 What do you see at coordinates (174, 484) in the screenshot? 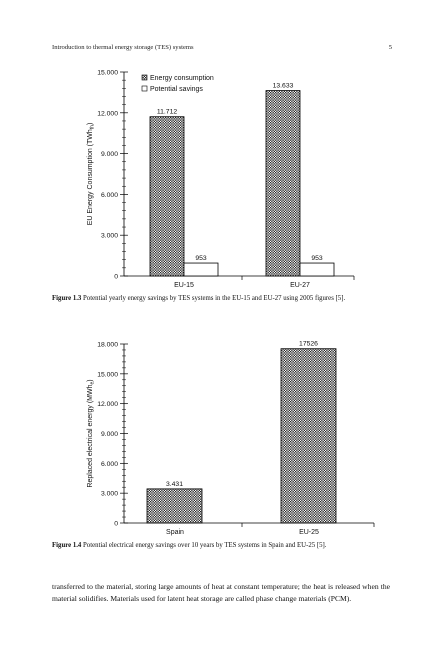
I see `bar-data-label: 3.431` at bounding box center [174, 484].